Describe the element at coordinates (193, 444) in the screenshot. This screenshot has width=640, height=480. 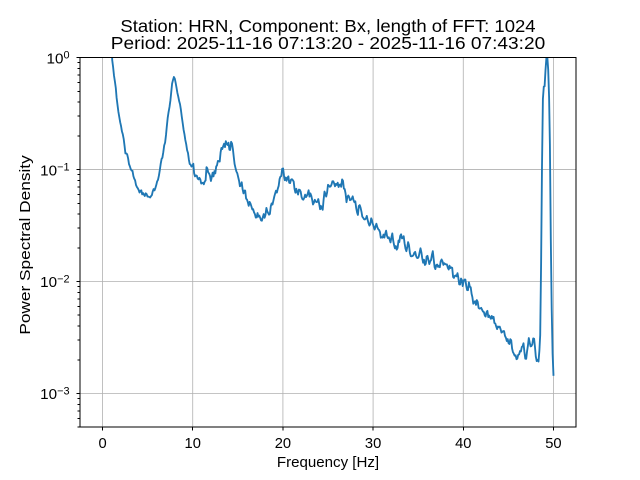
I see `svg-text: 10` at that location.